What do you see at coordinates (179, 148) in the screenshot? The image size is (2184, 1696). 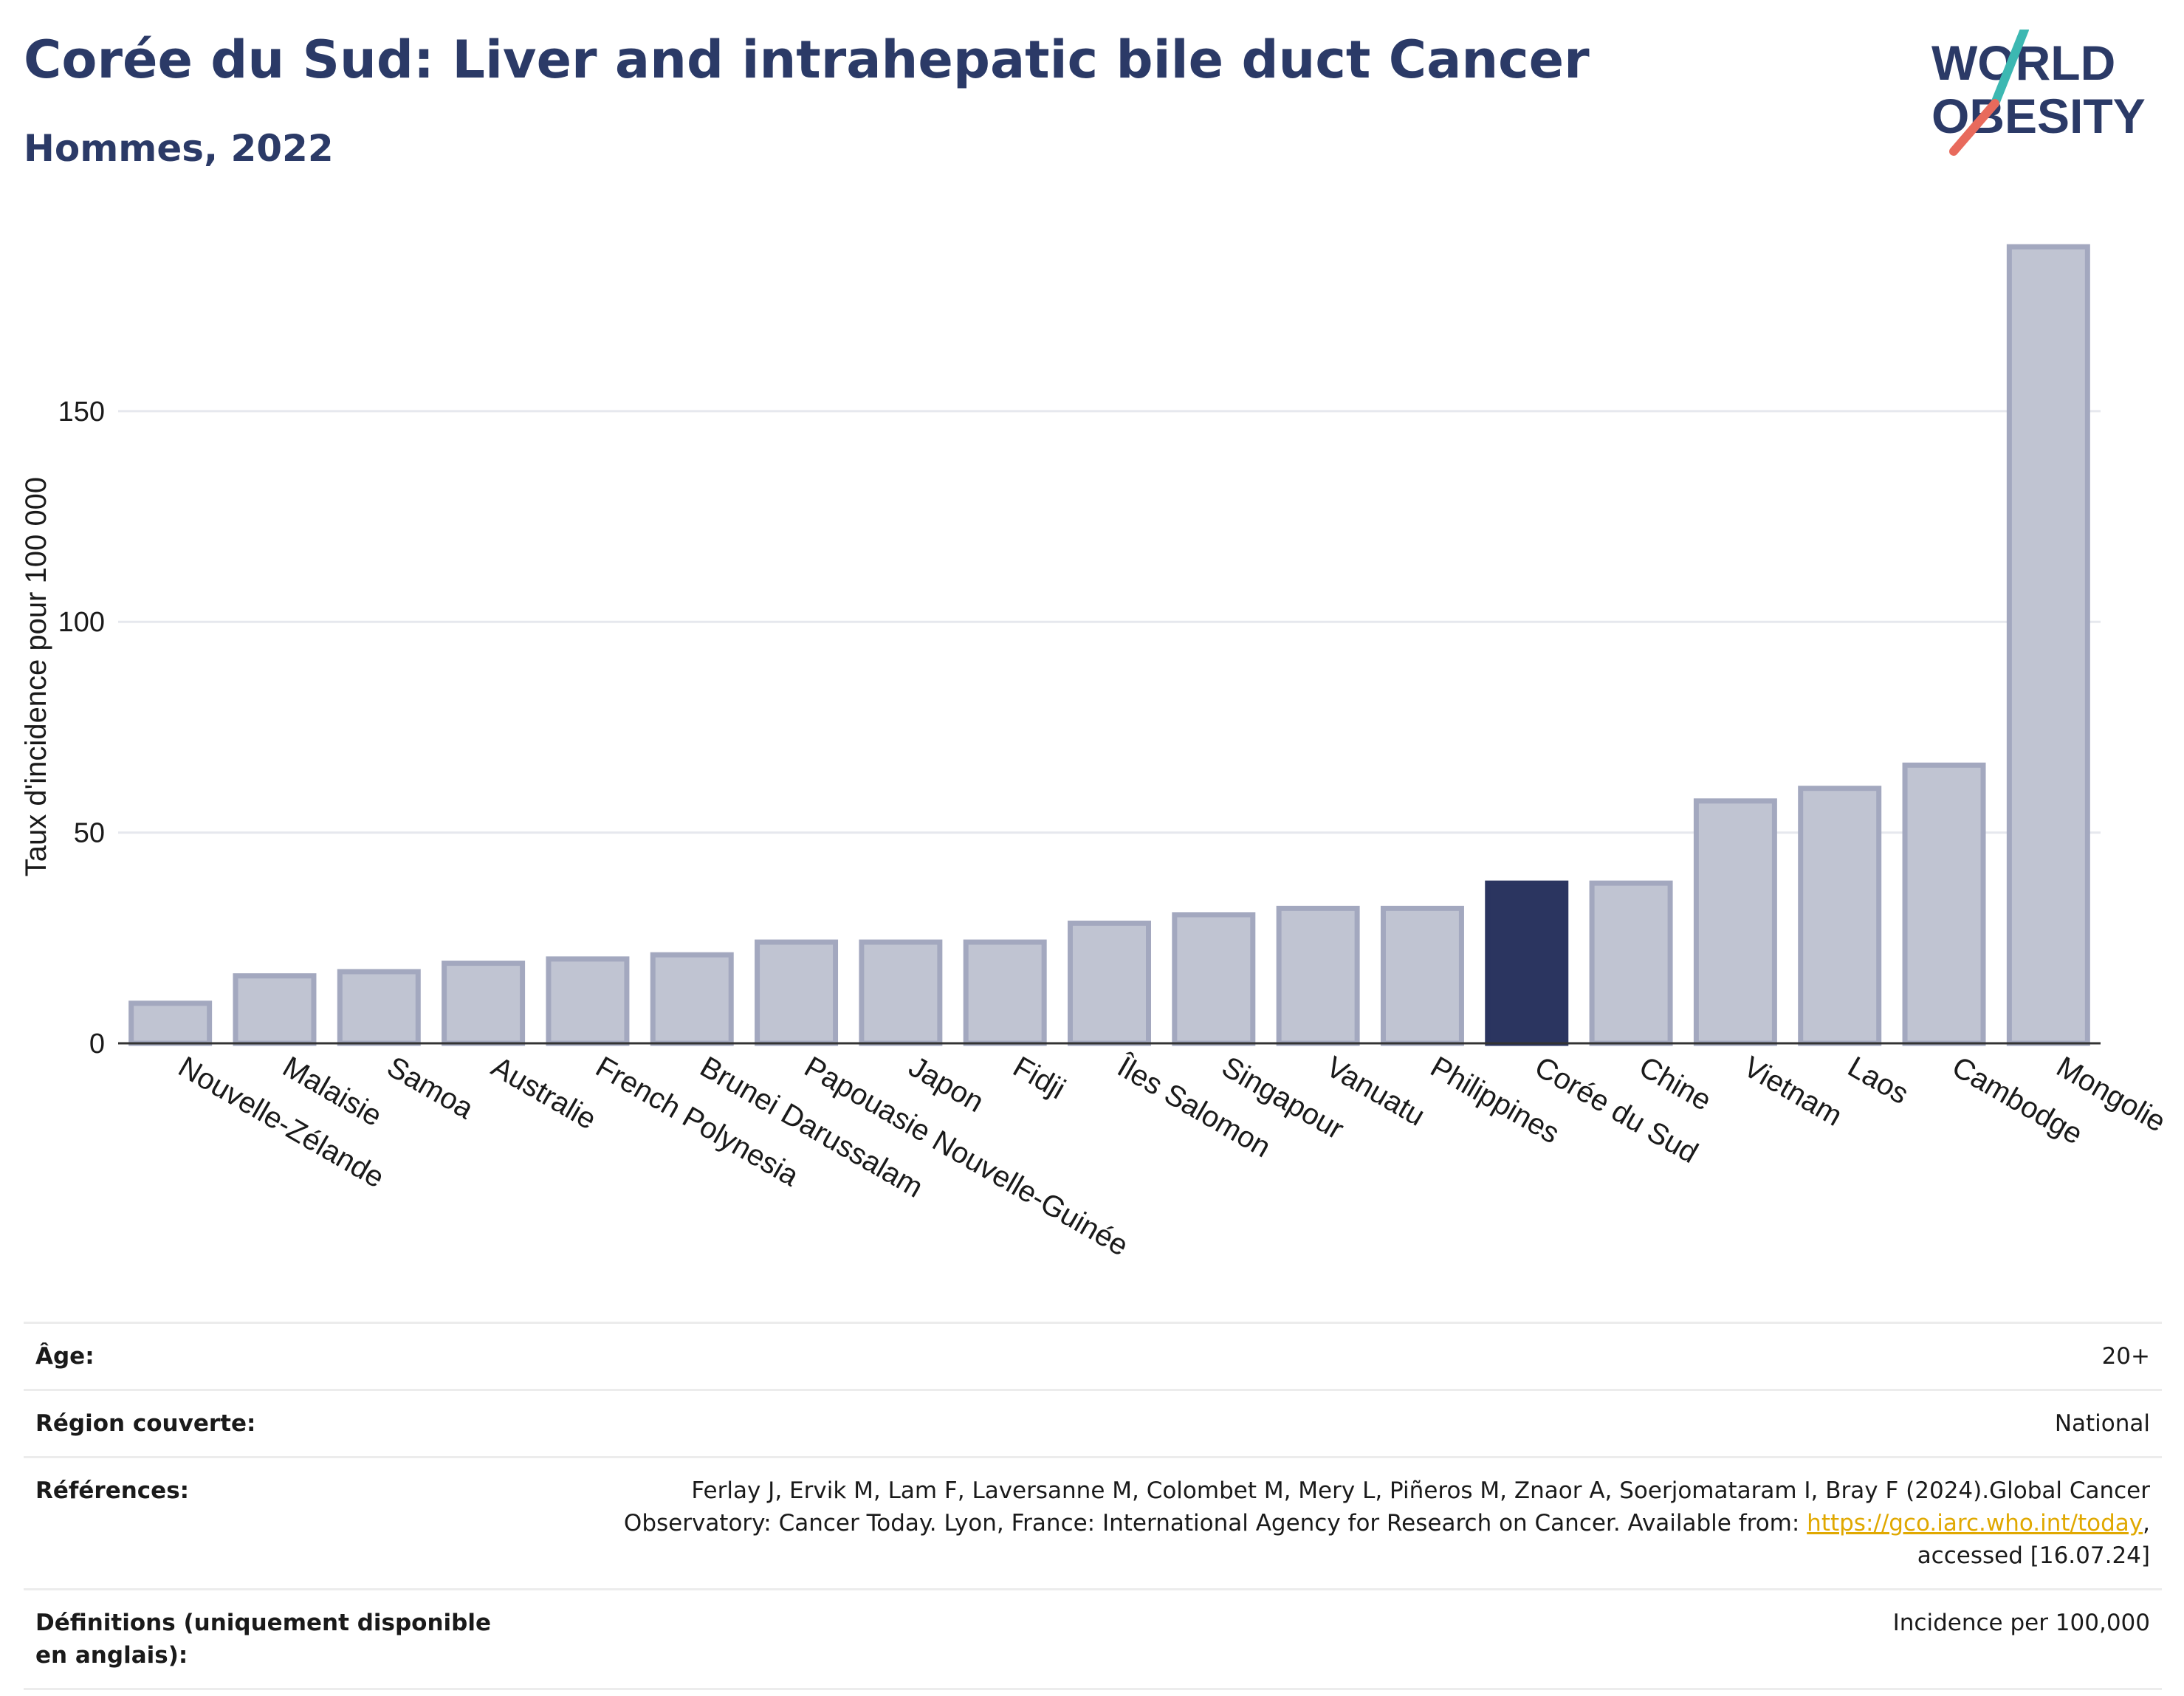 I see `chart-subtitle: Hommes, 2022` at bounding box center [179, 148].